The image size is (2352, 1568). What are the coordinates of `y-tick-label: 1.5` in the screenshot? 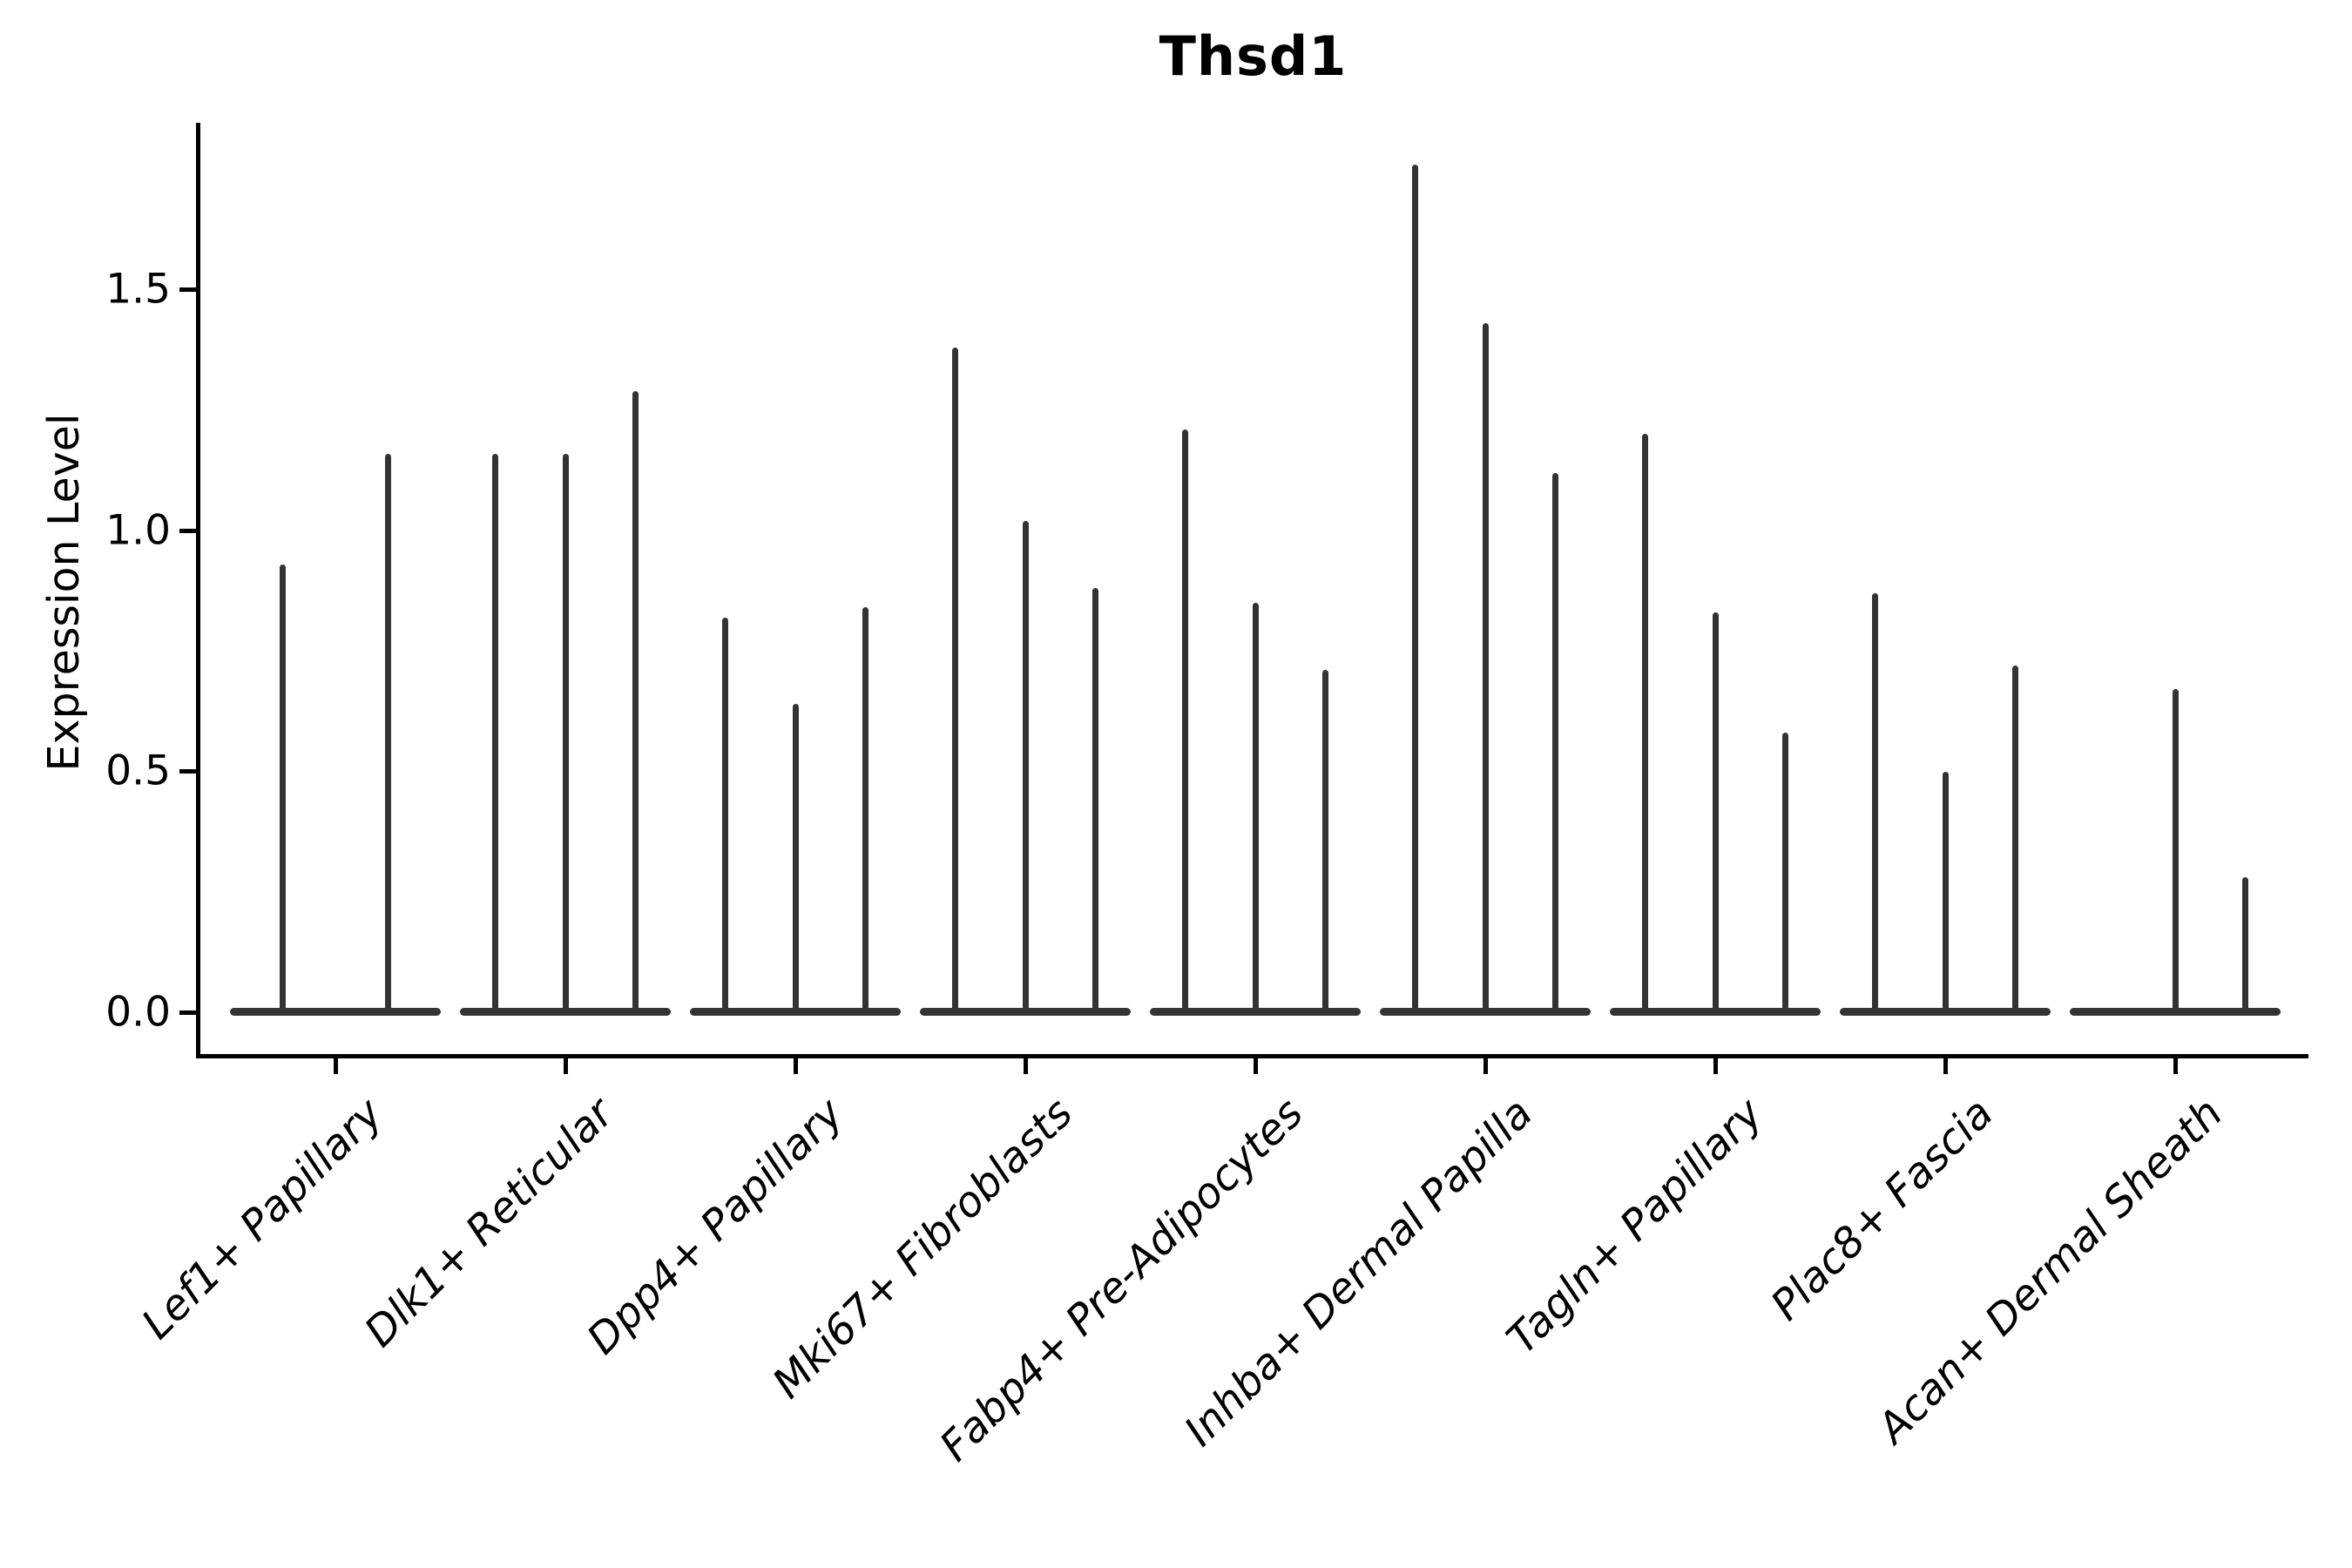 It's located at (138, 289).